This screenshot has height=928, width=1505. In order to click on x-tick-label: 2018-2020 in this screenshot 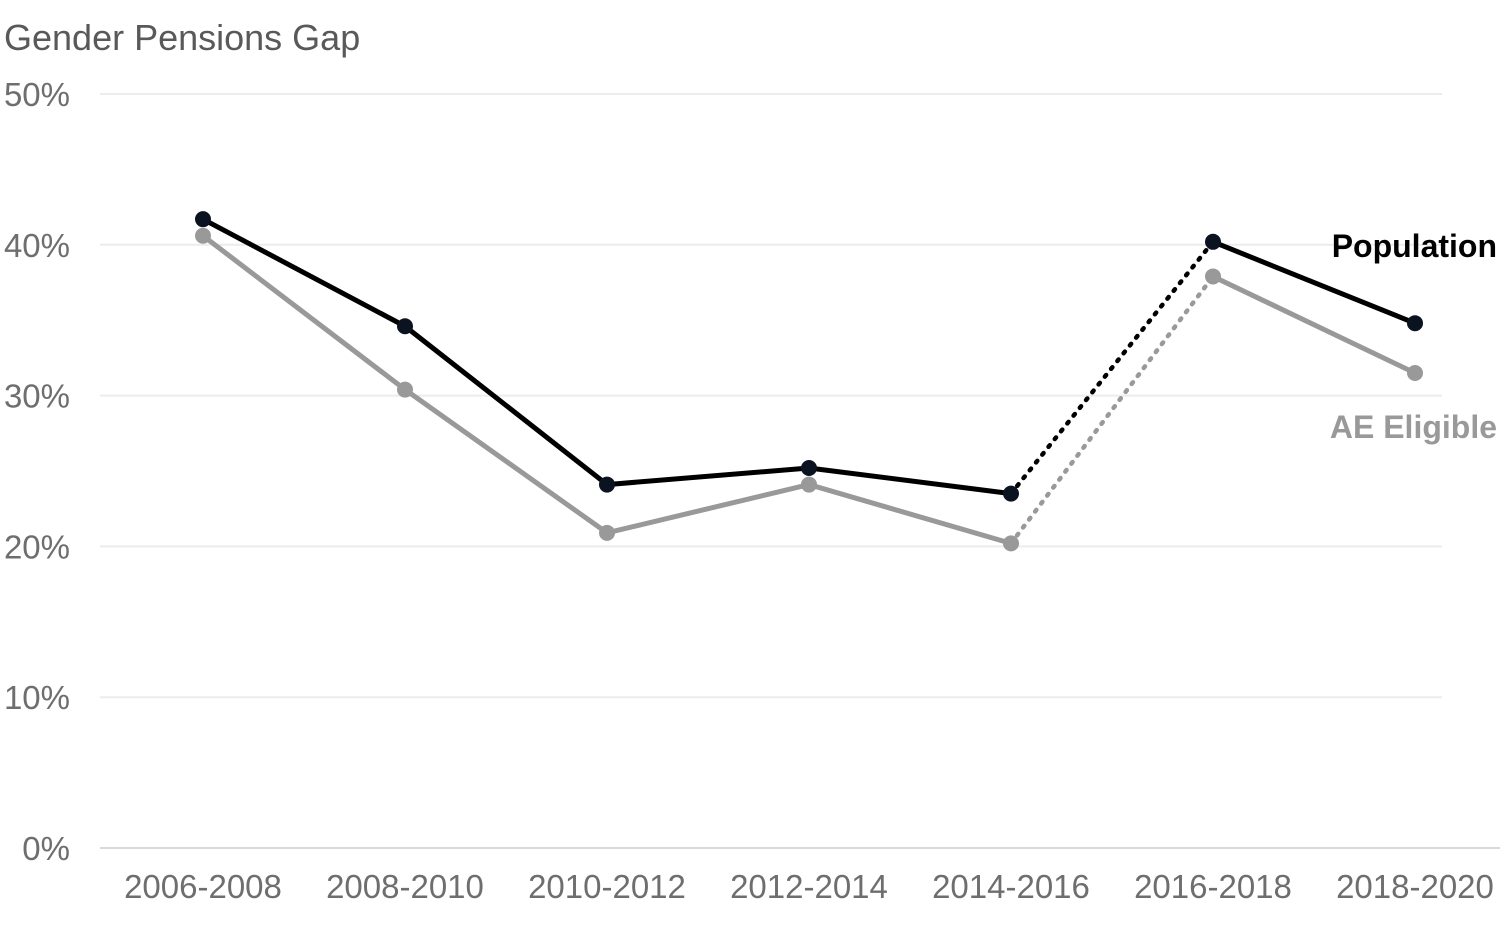, I will do `click(1415, 886)`.